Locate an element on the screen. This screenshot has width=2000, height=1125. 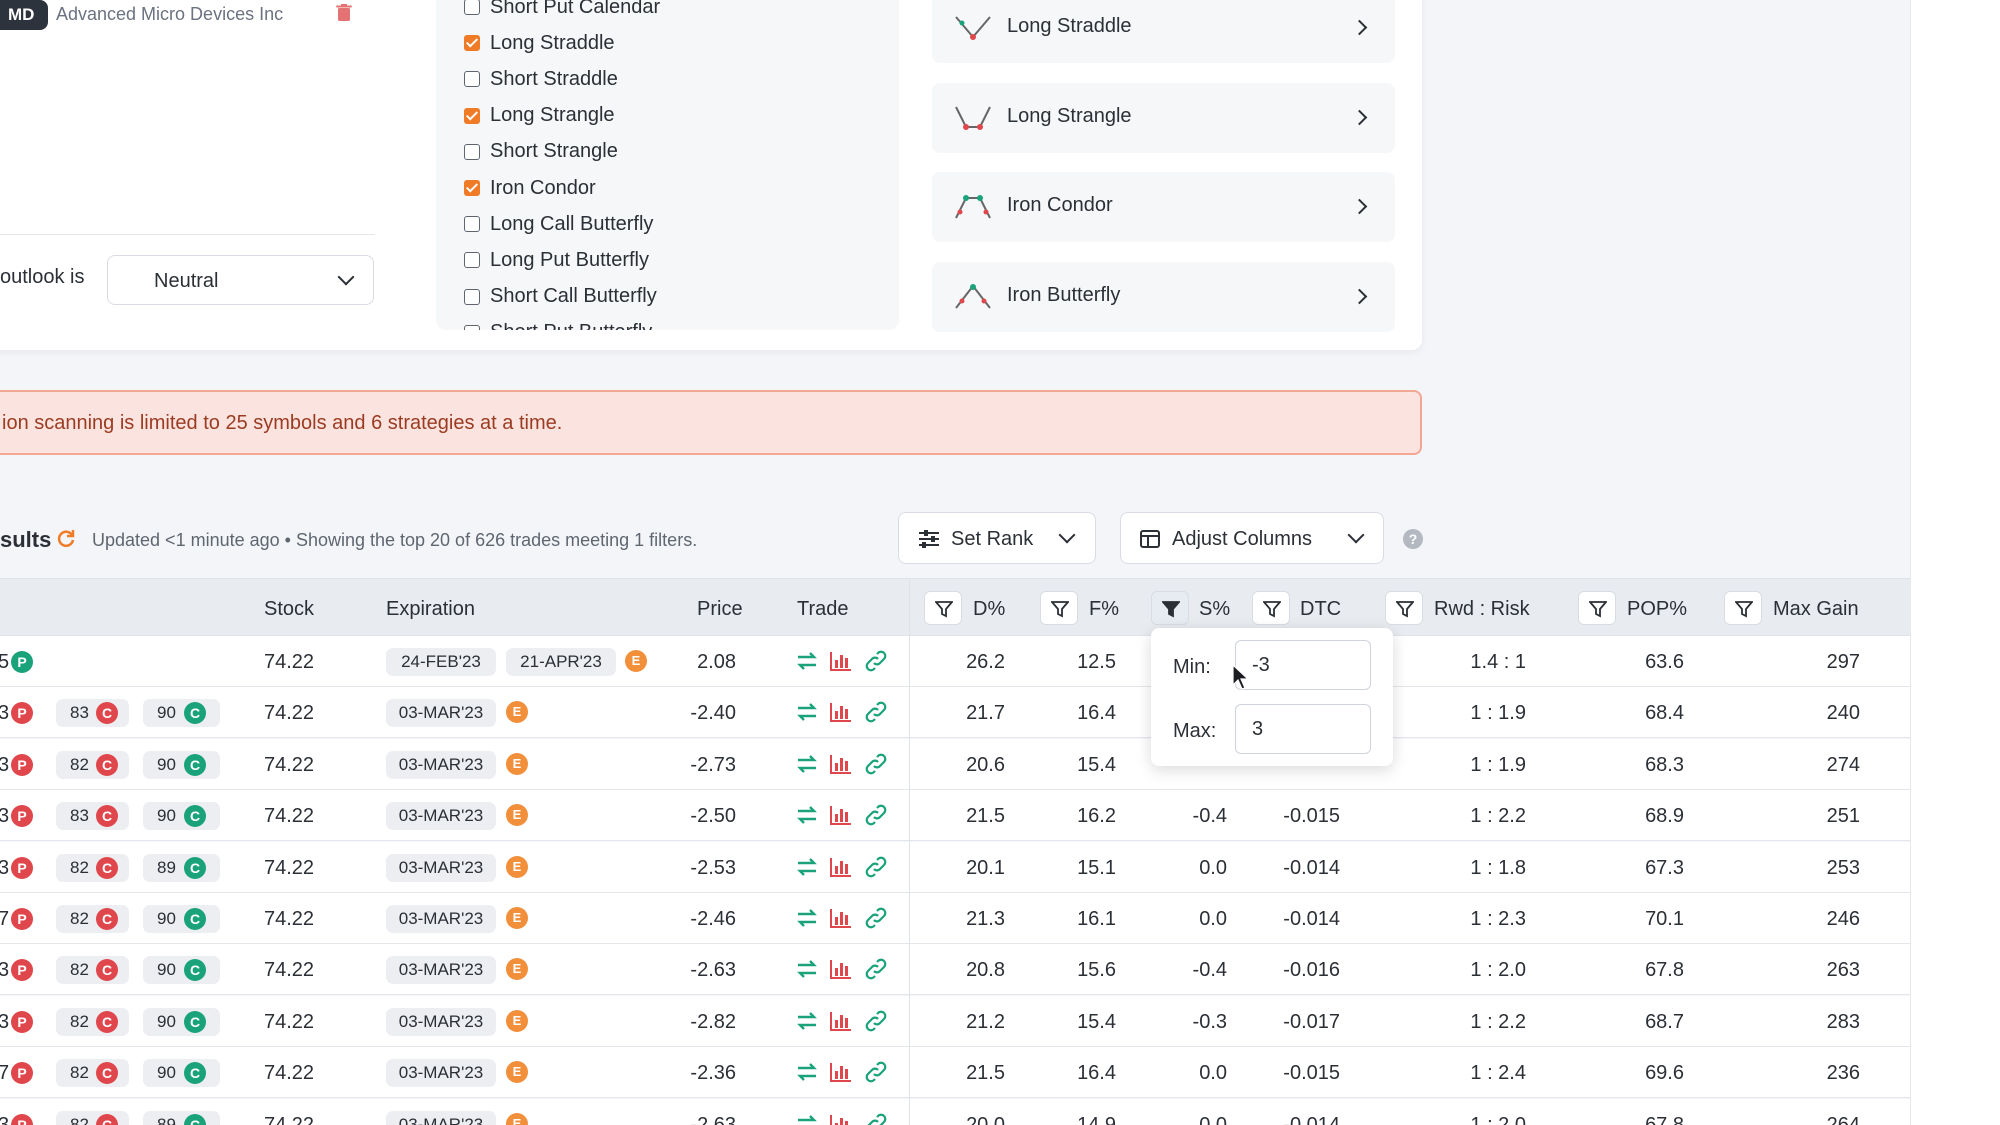
strategy-checkbox-item: Short Put Butterfly is located at coordinates (558, 325).